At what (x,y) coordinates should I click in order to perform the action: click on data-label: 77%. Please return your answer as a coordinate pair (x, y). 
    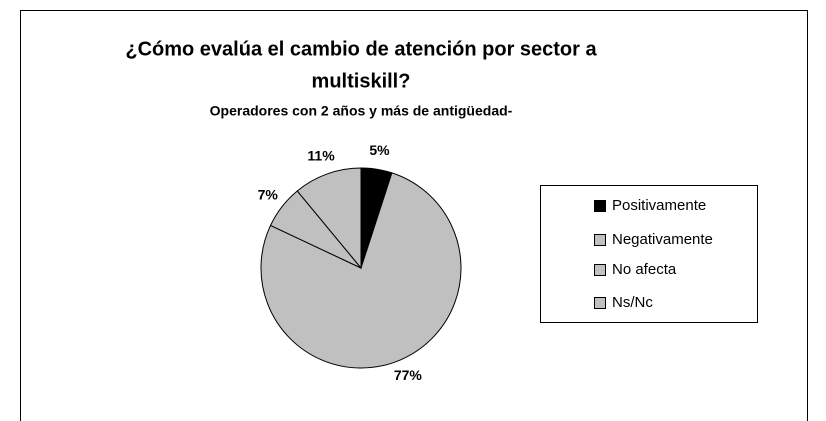
    Looking at the image, I should click on (408, 375).